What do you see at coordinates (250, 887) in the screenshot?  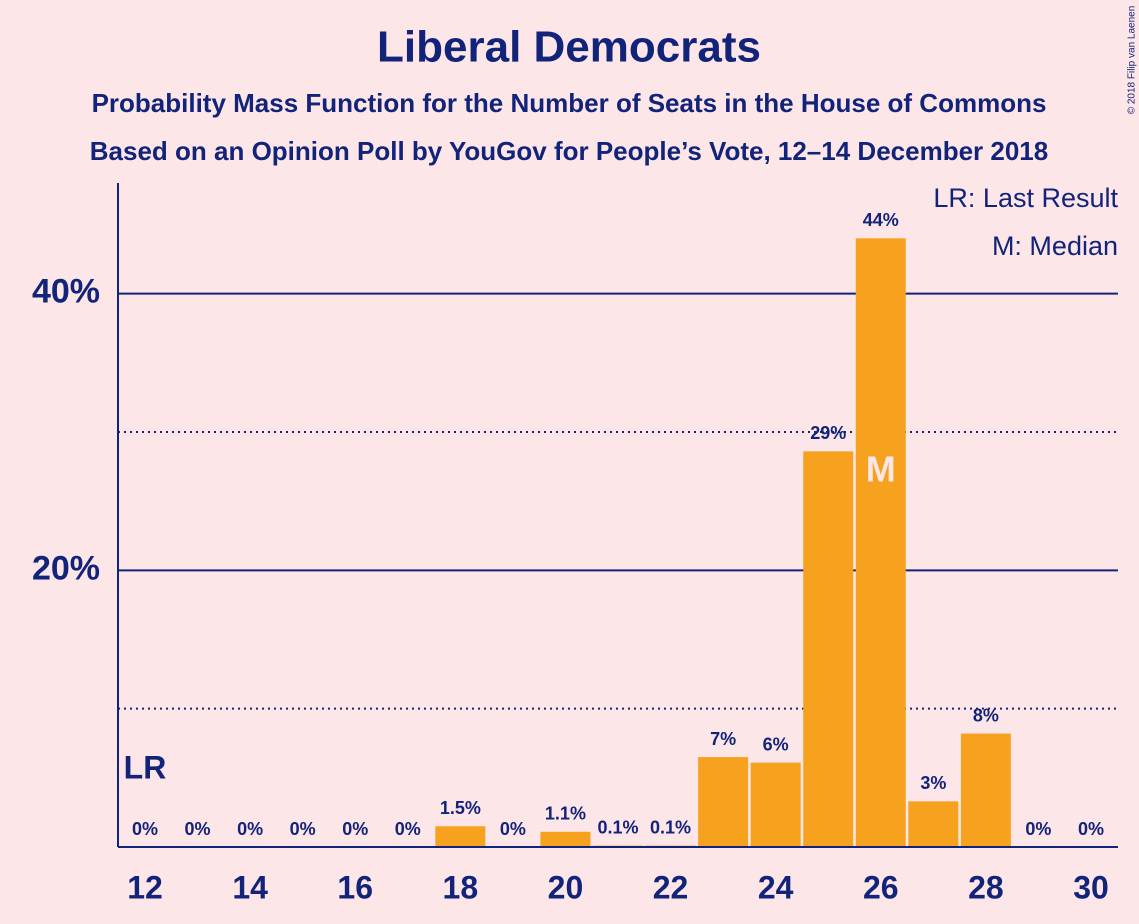 I see `x-tick-label: 14` at bounding box center [250, 887].